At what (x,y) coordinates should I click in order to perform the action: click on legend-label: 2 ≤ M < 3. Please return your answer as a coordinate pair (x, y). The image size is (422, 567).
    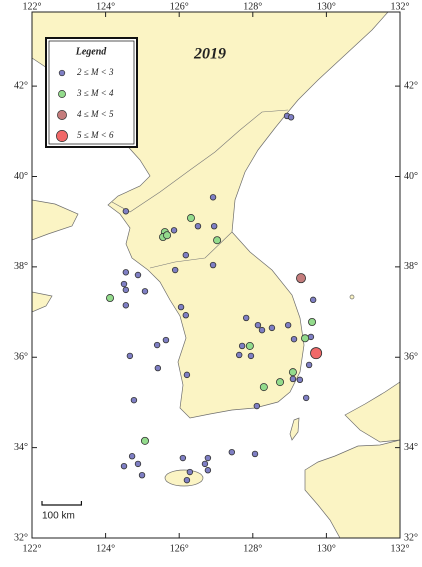
    Looking at the image, I should click on (95, 72).